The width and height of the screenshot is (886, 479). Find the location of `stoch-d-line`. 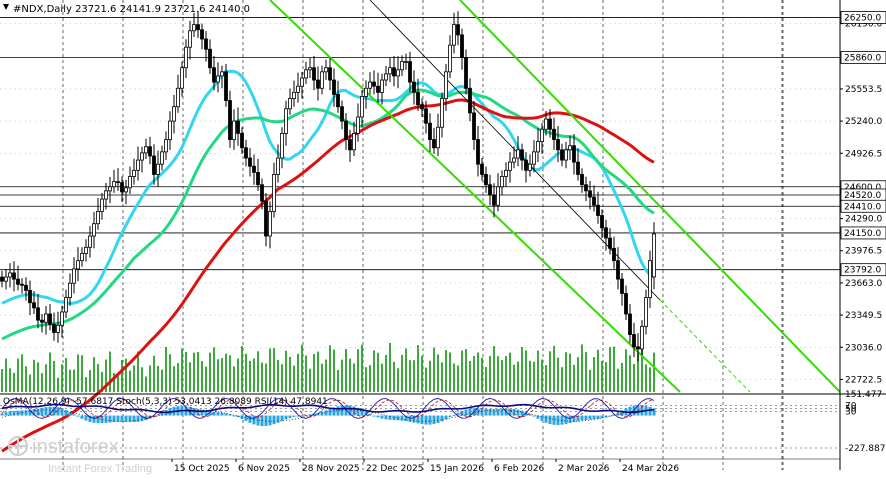

stoch-d-line is located at coordinates (328, 408).